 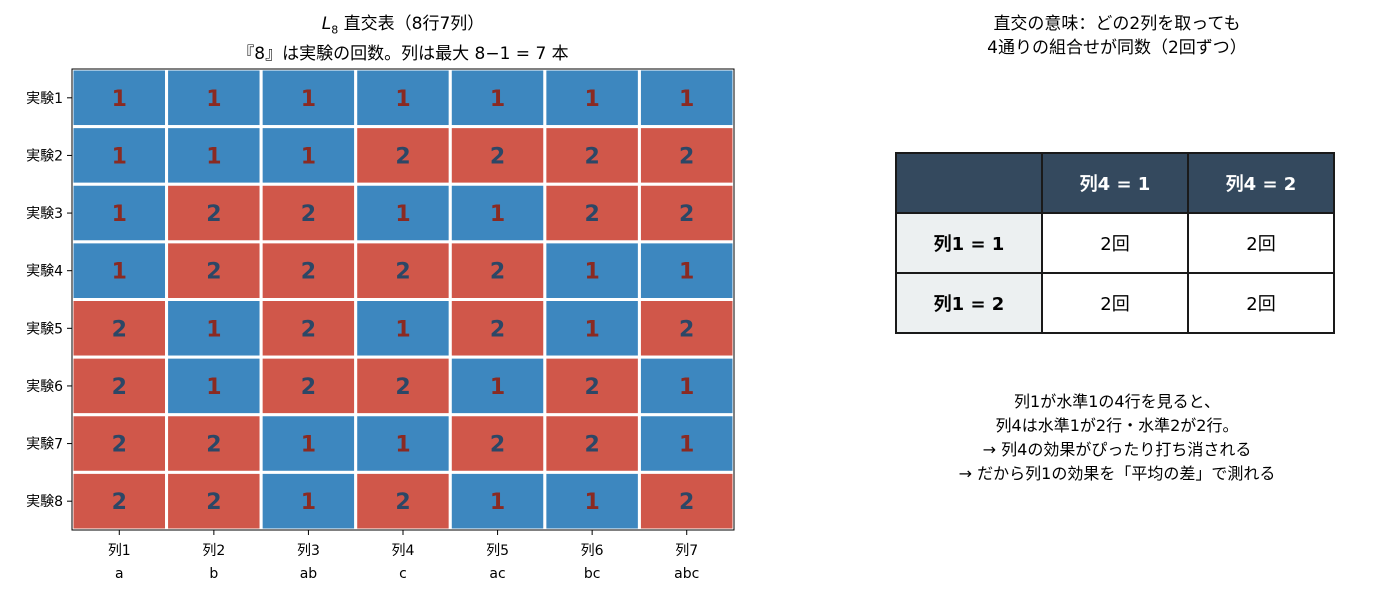 I want to click on note-line: 列1が水準1の4行を見ると、, so click(x=1117, y=401).